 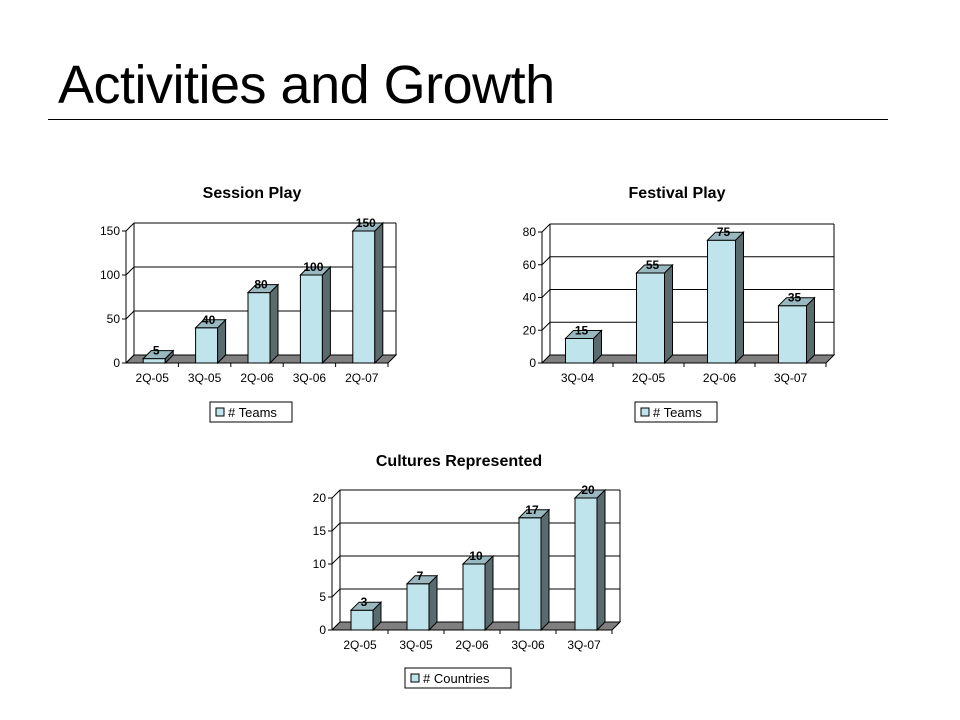 What do you see at coordinates (156, 351) in the screenshot?
I see `data-label: 5` at bounding box center [156, 351].